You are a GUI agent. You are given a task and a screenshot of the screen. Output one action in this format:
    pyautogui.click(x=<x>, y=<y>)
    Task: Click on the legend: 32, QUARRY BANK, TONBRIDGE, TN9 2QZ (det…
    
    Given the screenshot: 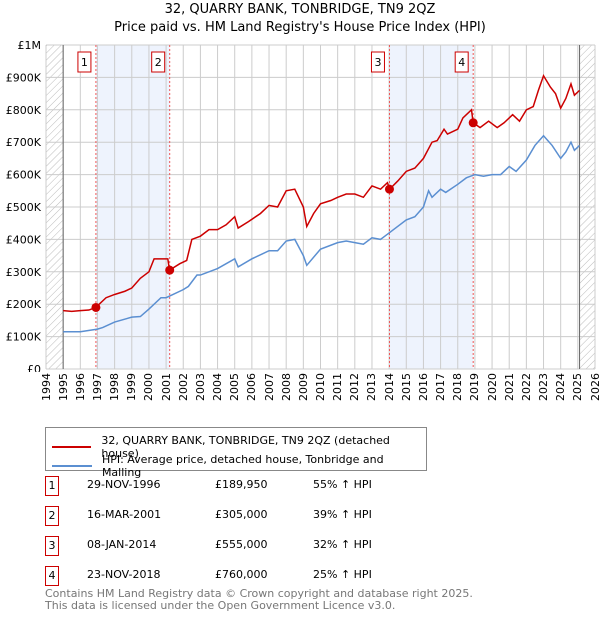 What is the action you would take?
    pyautogui.click(x=236, y=453)
    